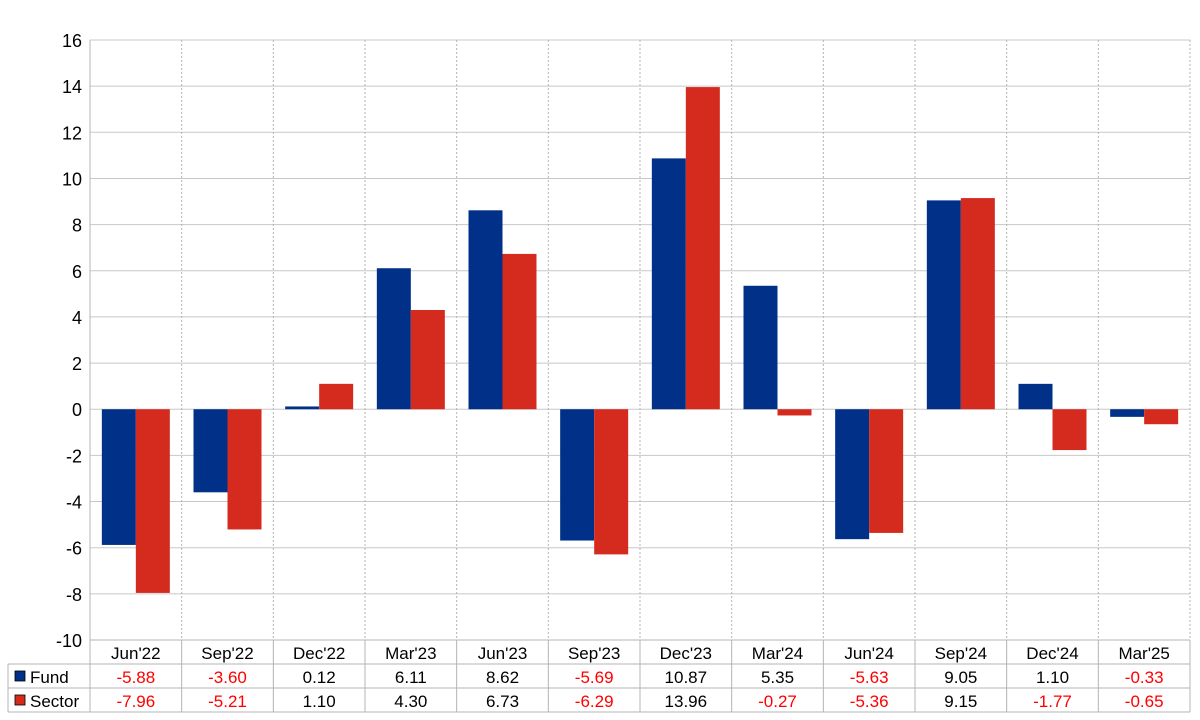 The height and width of the screenshot is (720, 1200). I want to click on data-label-fund: 5.35, so click(777, 677).